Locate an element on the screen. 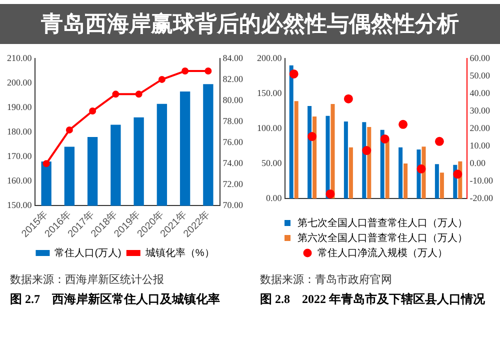 The width and height of the screenshot is (500, 362). y2-tick-label: 40.00 is located at coordinates (480, 93).